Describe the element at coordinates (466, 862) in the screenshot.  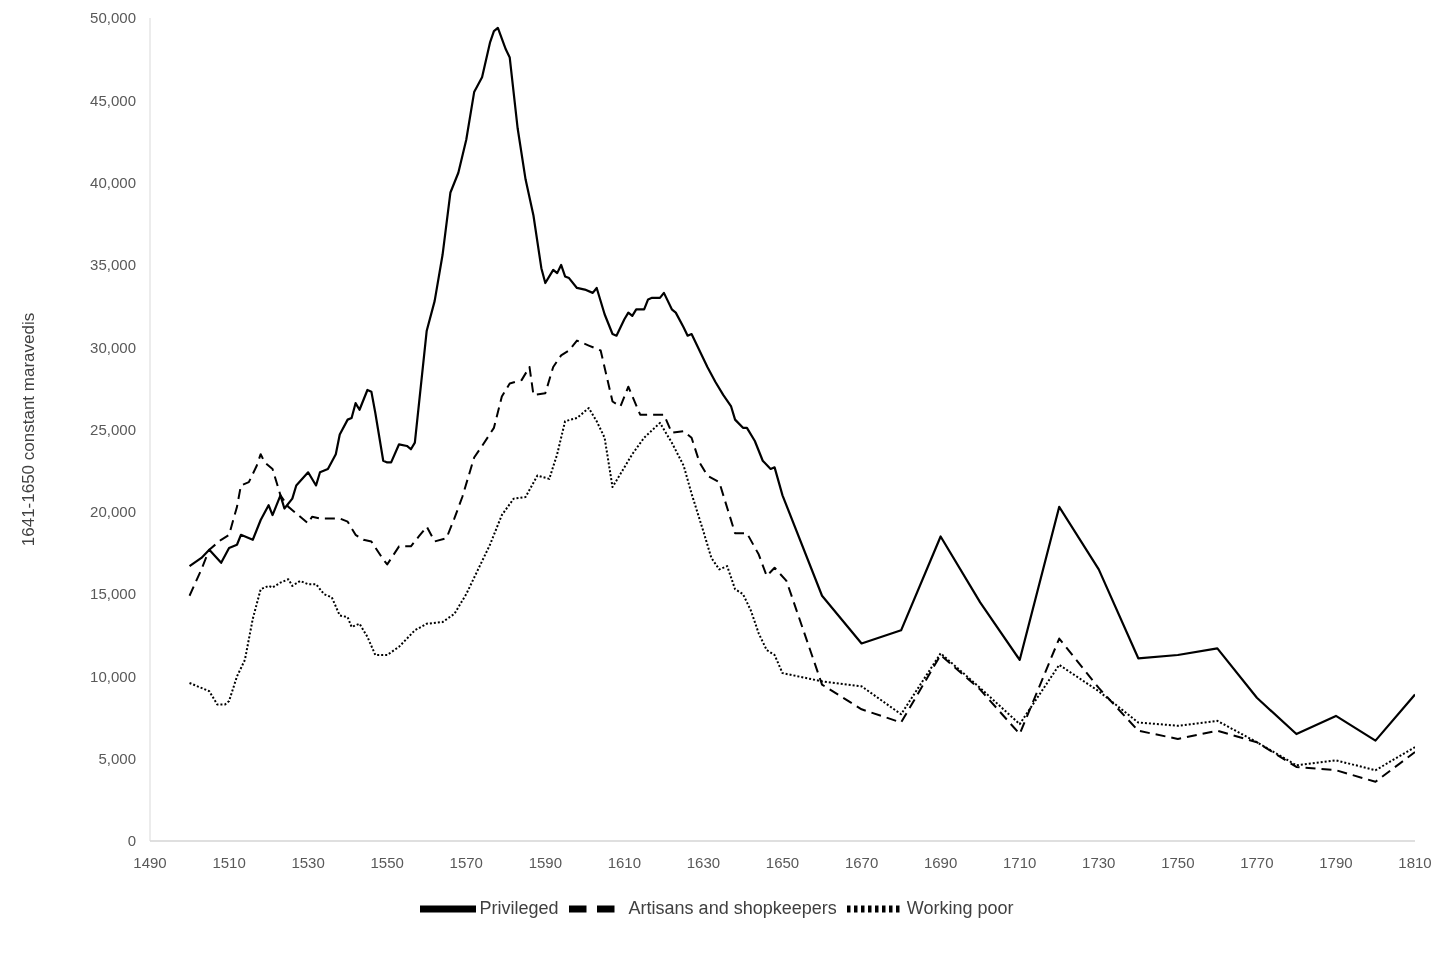
I see `x-tick-label: 1570` at that location.